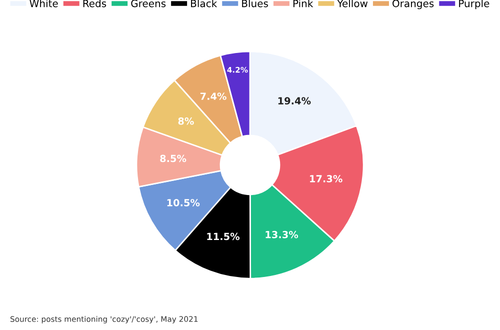 The image size is (500, 330). Describe the element at coordinates (173, 158) in the screenshot. I see `data-label: 8.5%` at that location.